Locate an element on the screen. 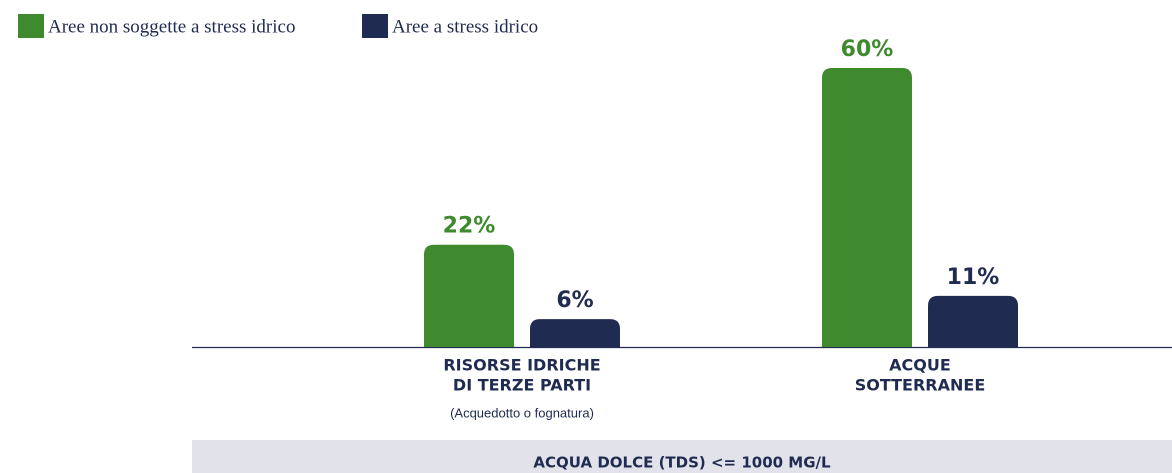 This screenshot has height=473, width=1172. value-label: 6% is located at coordinates (574, 300).